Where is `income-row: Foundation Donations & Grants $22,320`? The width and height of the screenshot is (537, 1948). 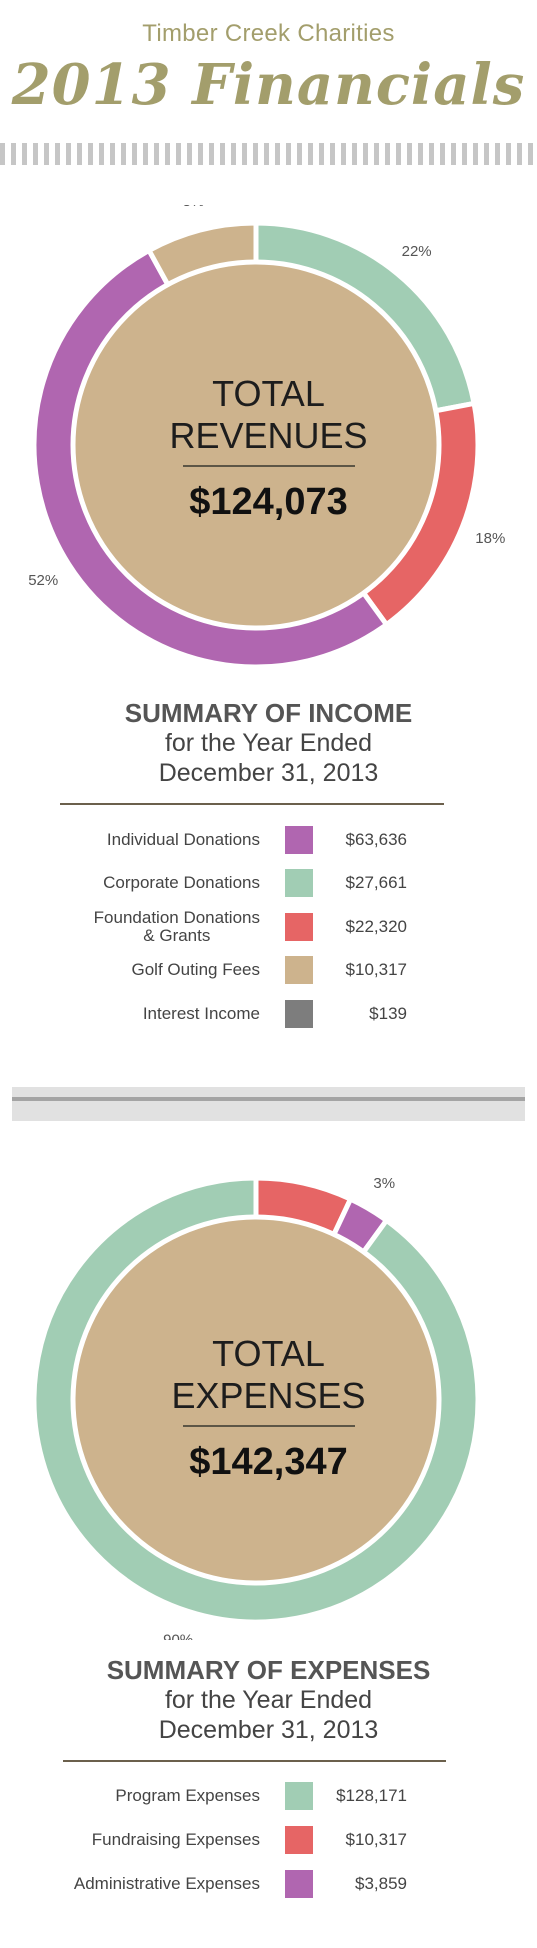 income-row: Foundation Donations & Grants $22,320 is located at coordinates (268, 927).